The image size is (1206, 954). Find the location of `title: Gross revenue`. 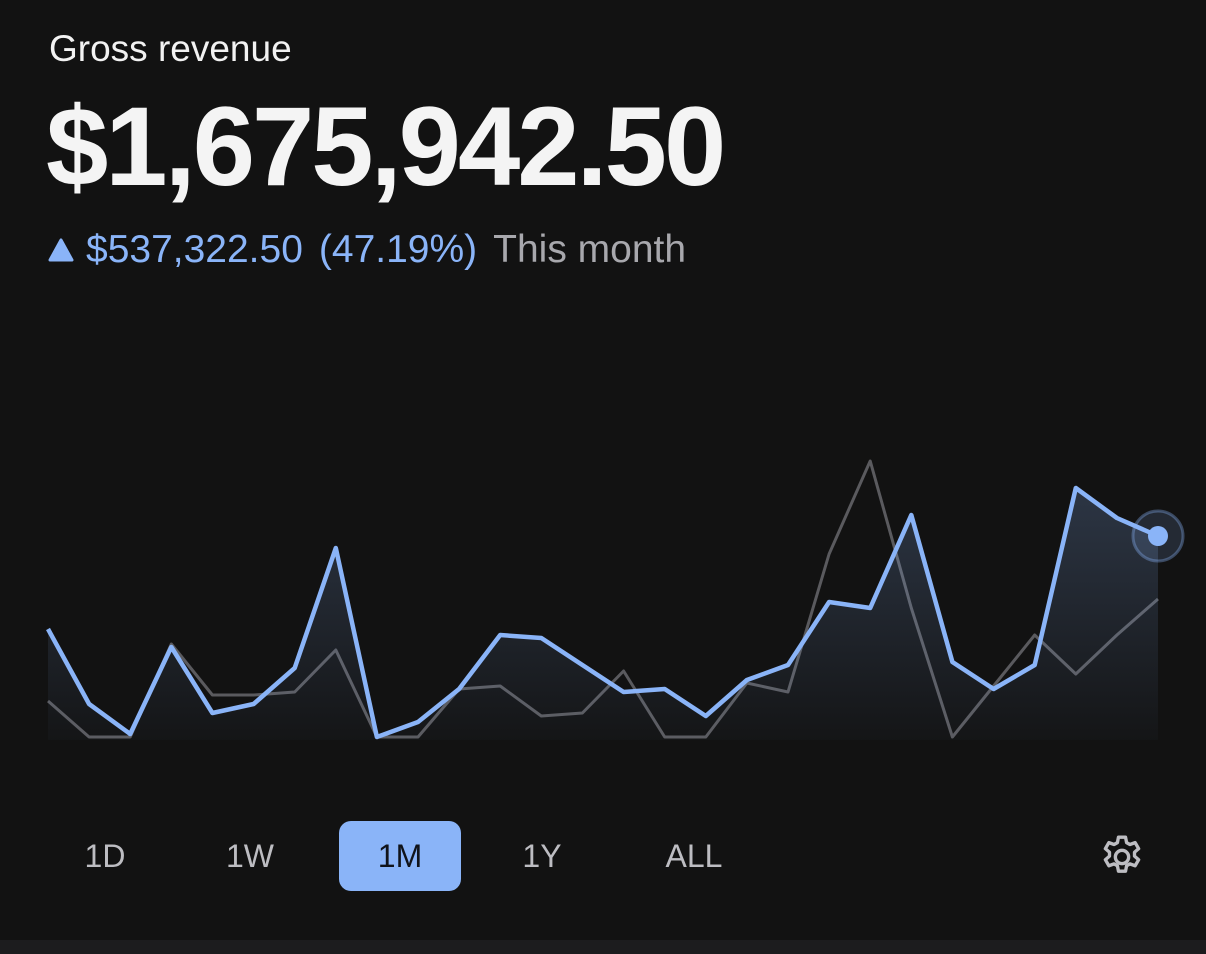

title: Gross revenue is located at coordinates (170, 48).